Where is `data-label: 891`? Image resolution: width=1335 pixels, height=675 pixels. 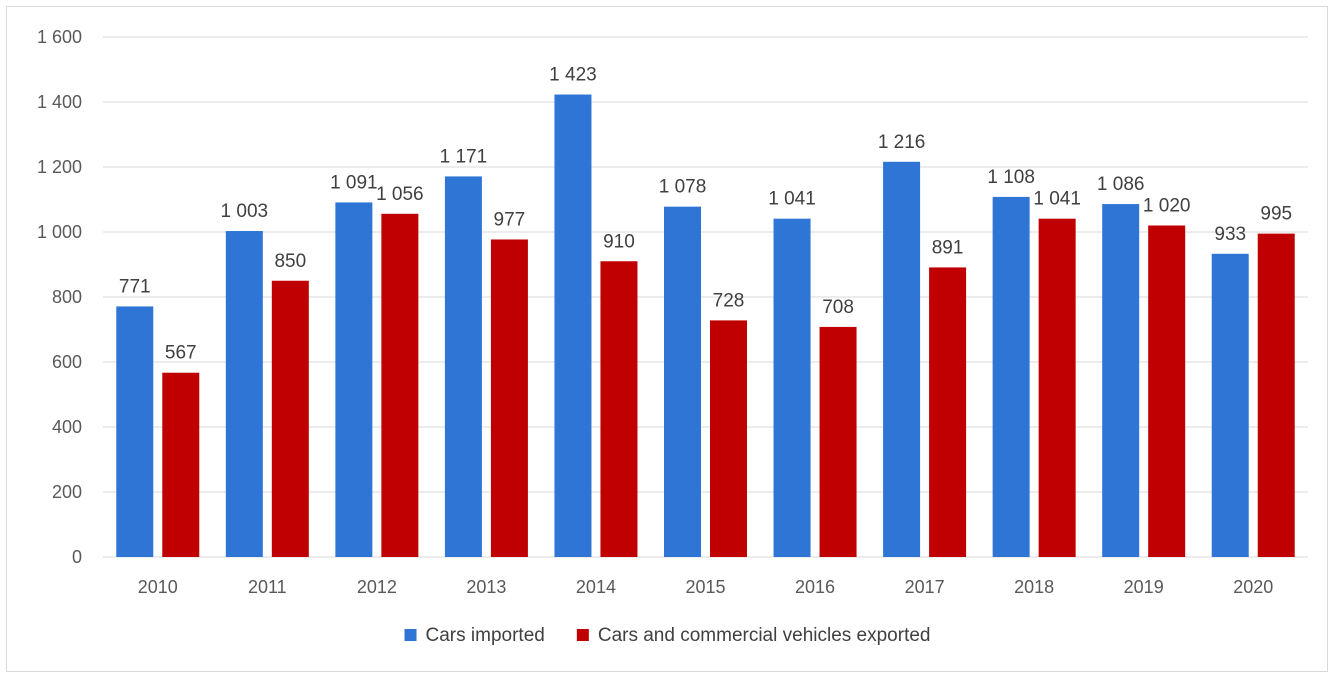 data-label: 891 is located at coordinates (948, 247).